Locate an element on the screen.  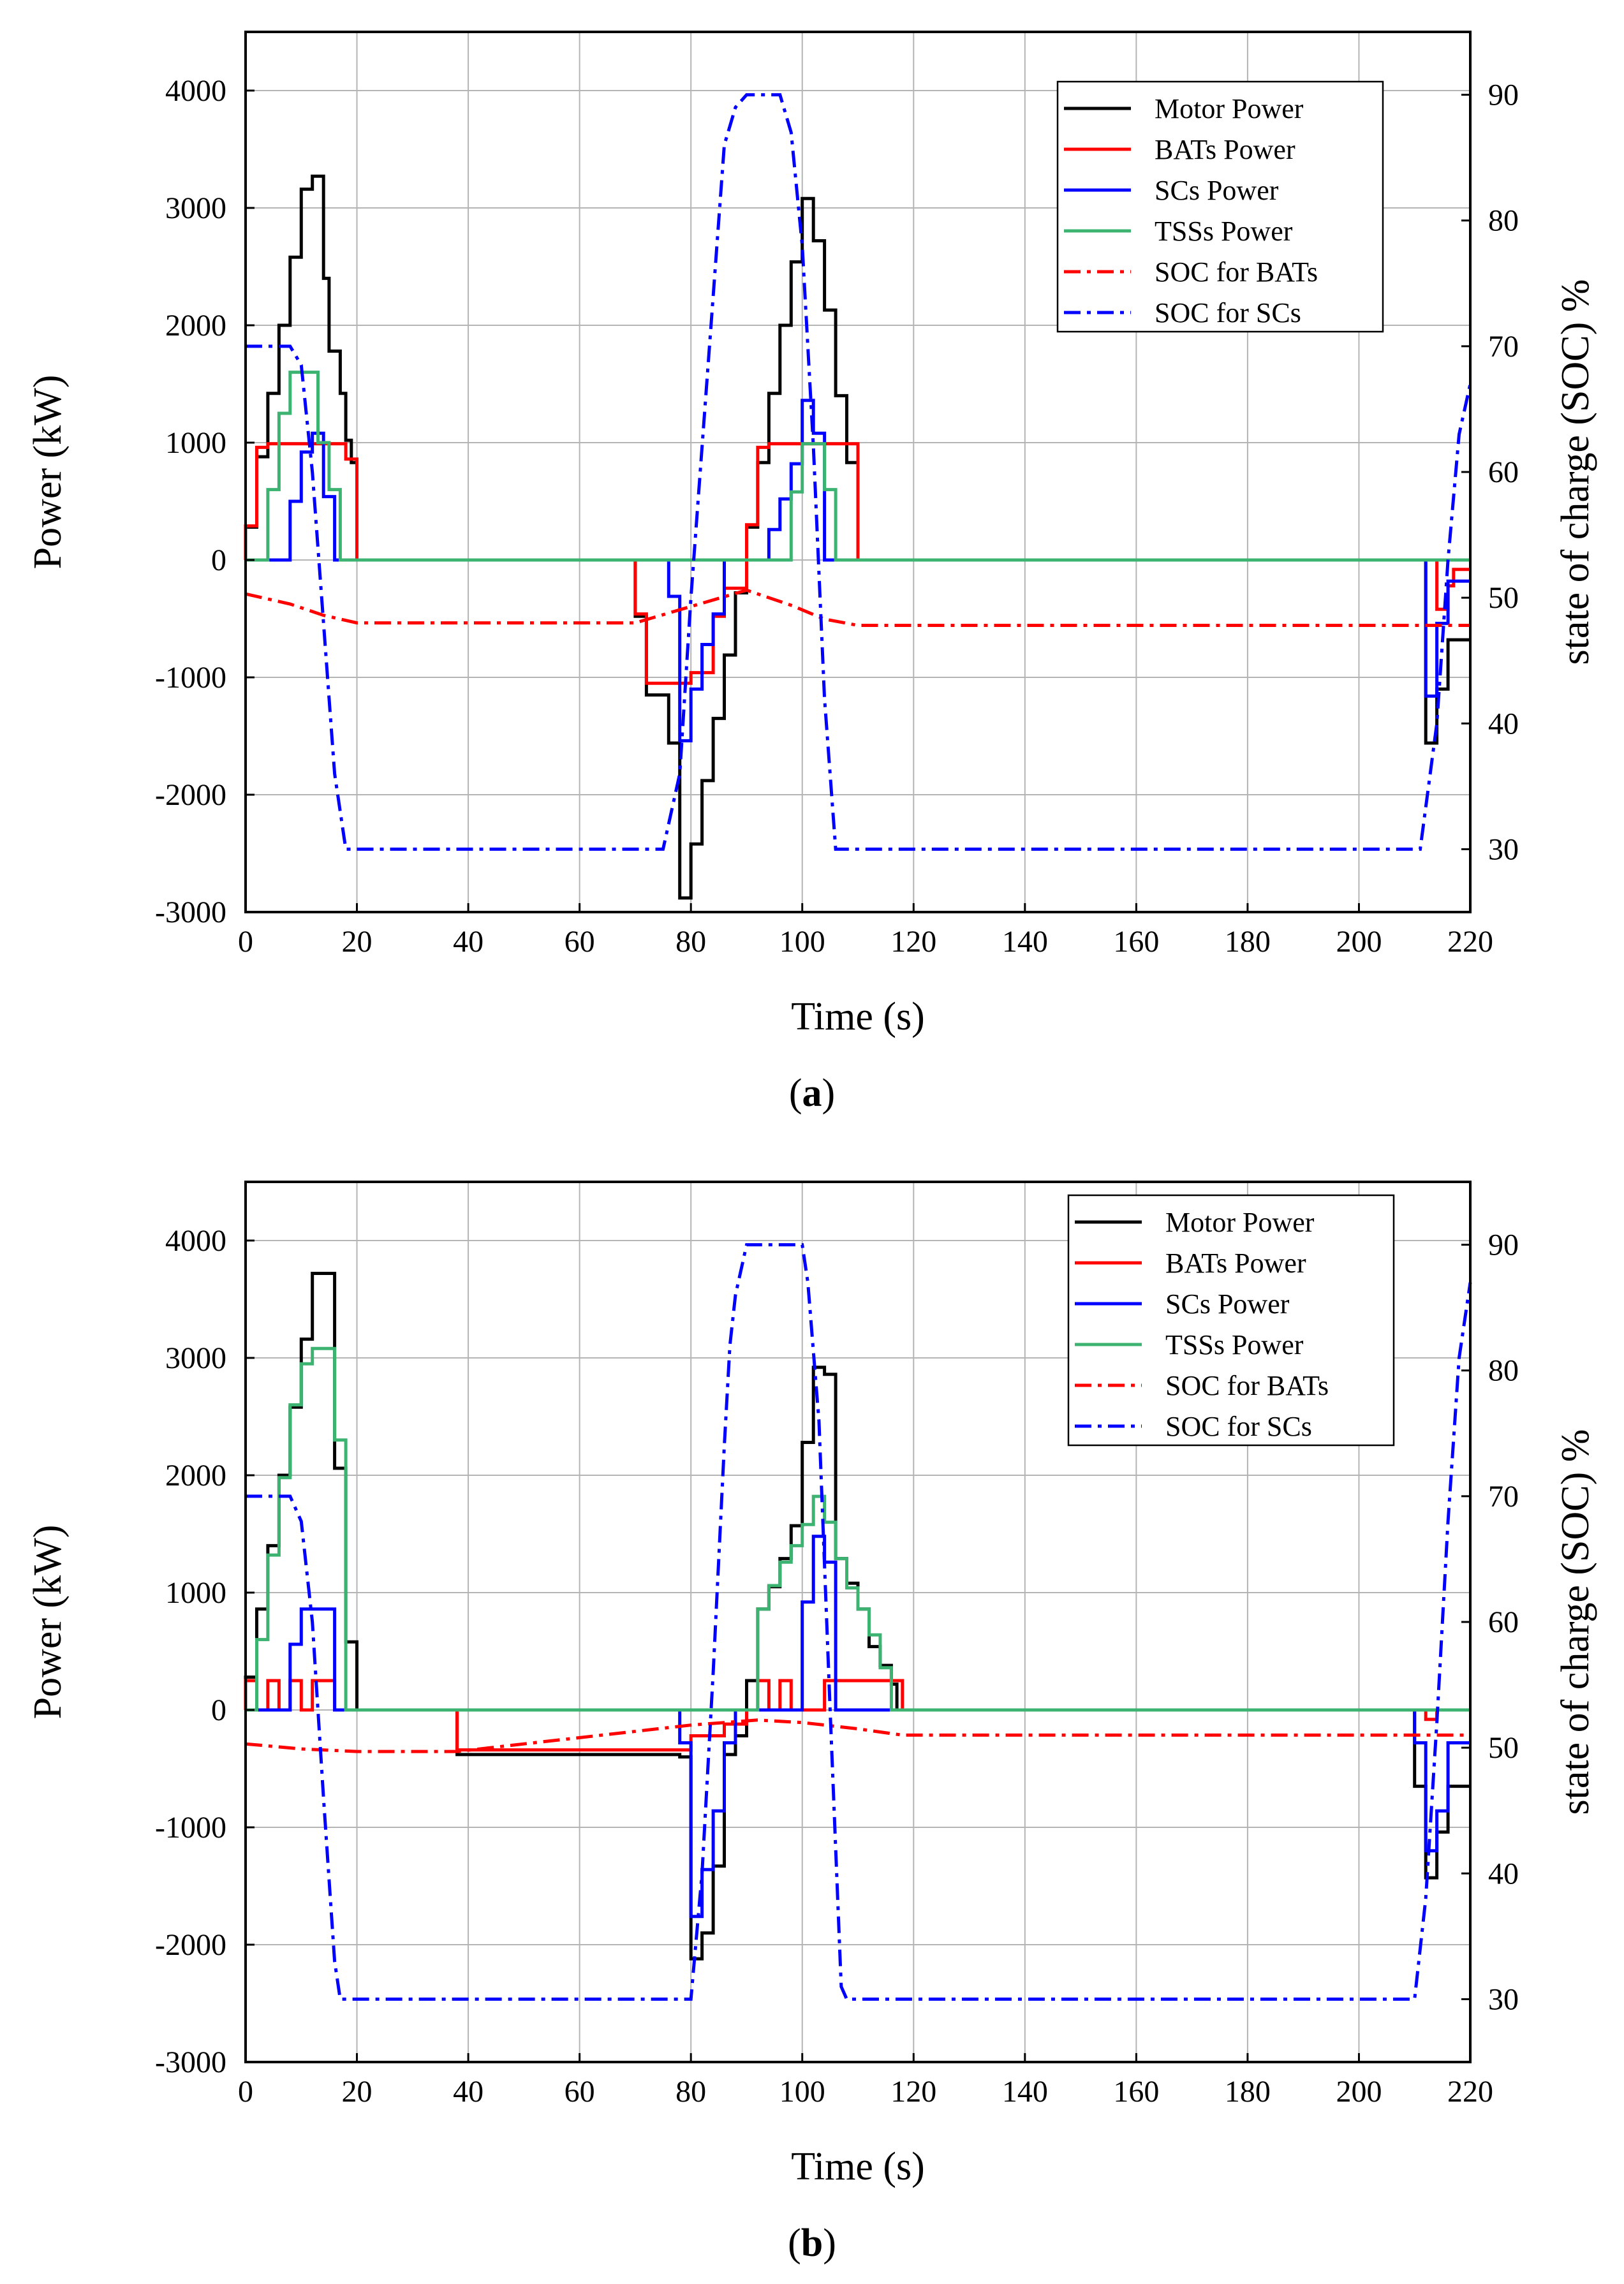
panel-b-series-scs-power is located at coordinates (858, 1727).